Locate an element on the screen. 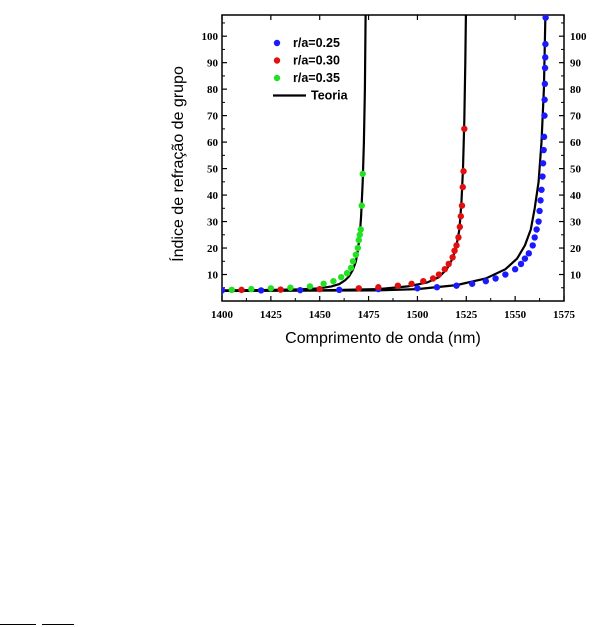 The height and width of the screenshot is (627, 612). y-tick-label-left: 60 is located at coordinates (213, 143).